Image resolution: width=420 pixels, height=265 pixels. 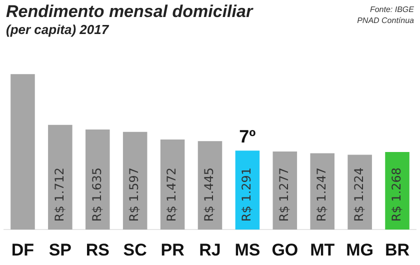 I want to click on source-note: Fonte: IBGE, so click(x=391, y=9).